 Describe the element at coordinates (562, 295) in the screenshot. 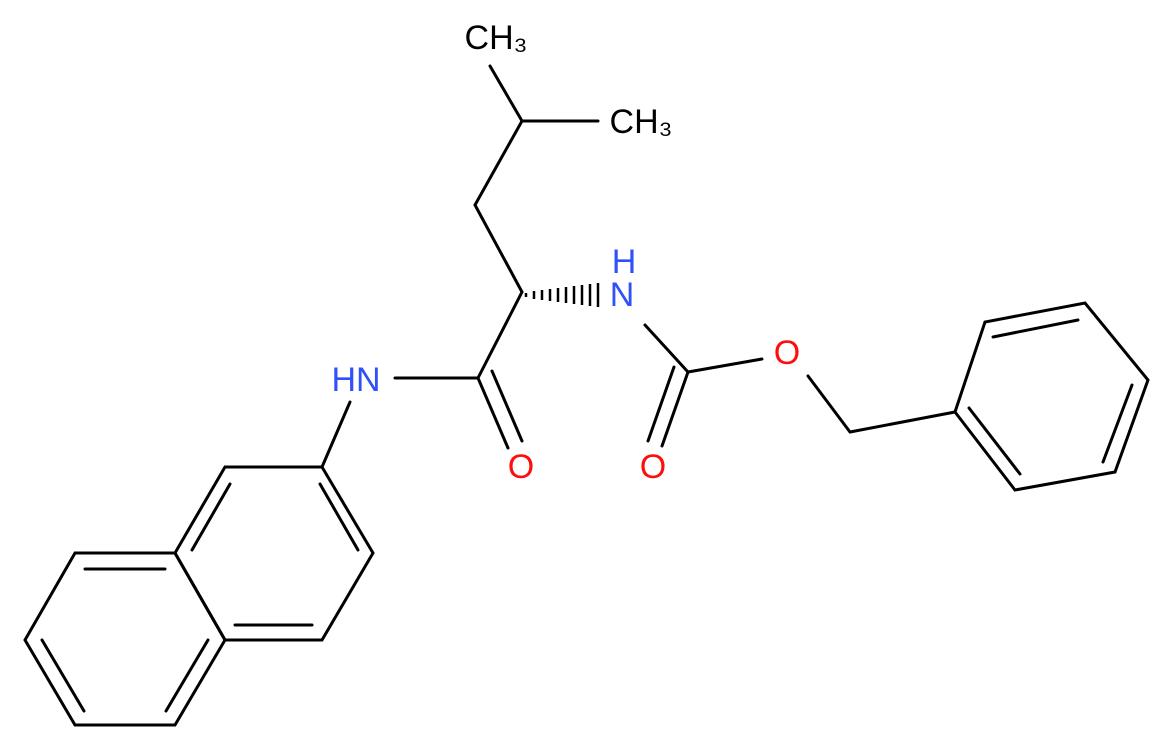

I see `hashed-wedge` at that location.